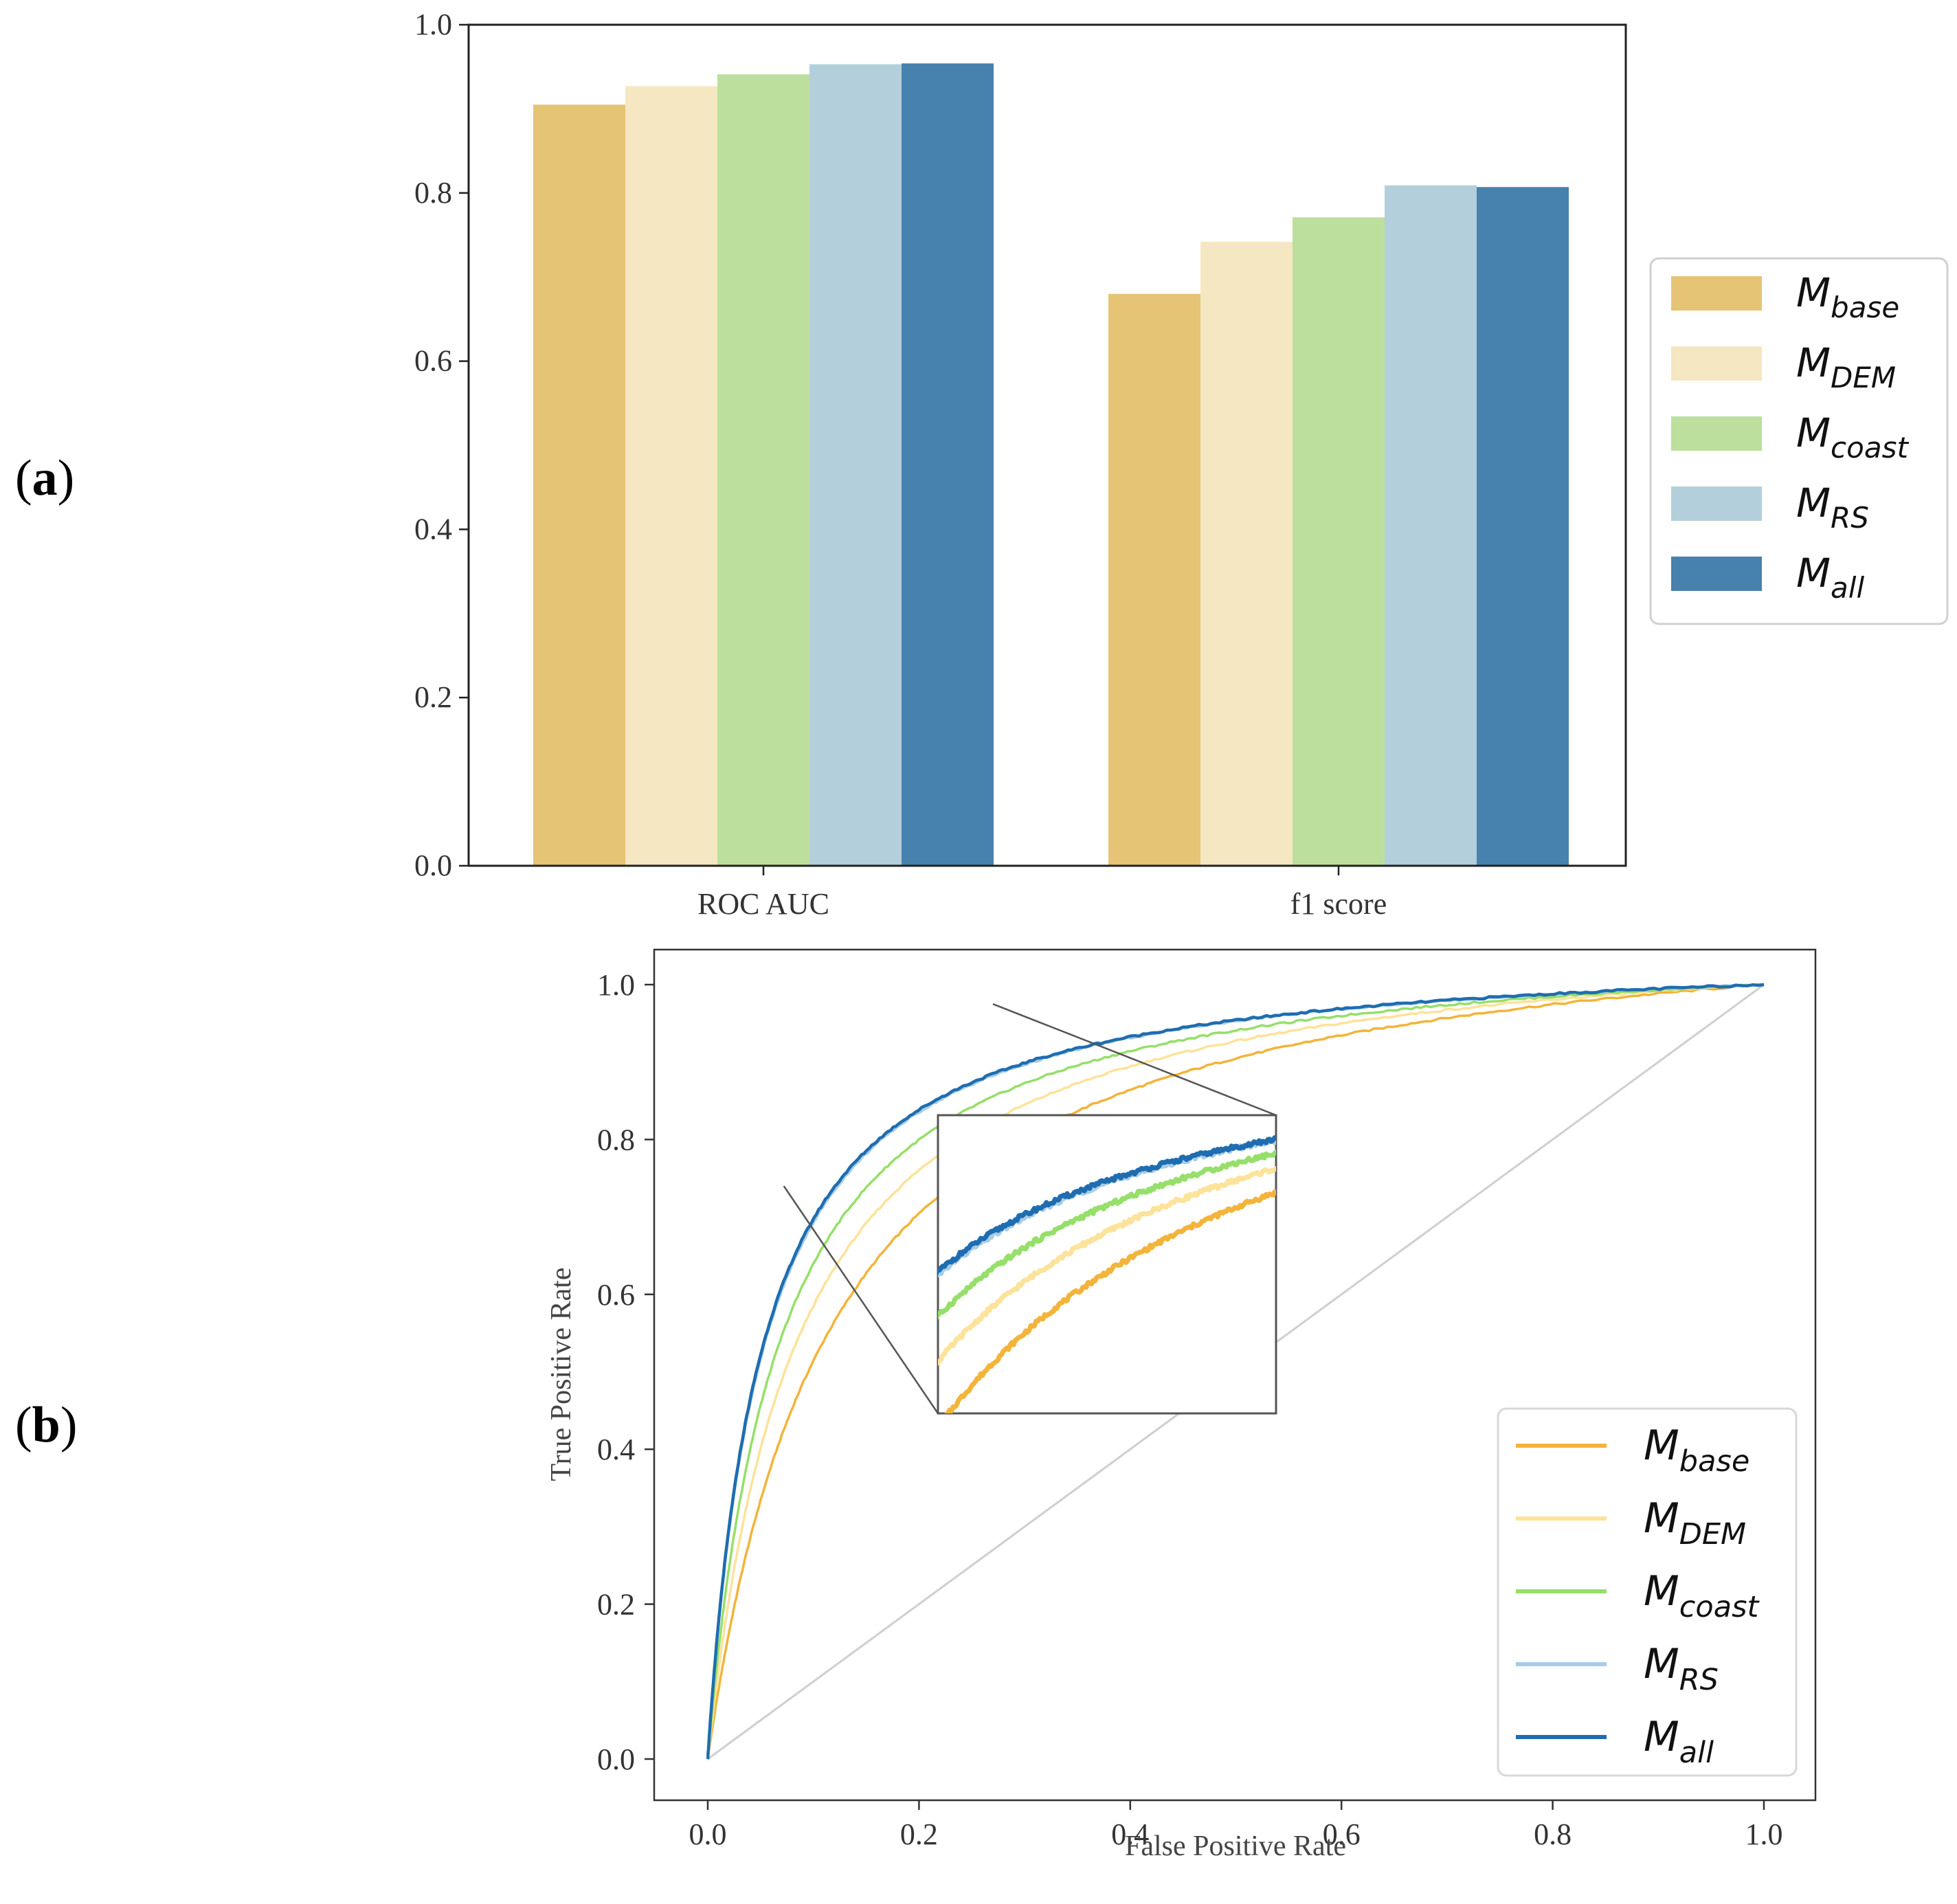  I want to click on bar-legend-swatch-all, so click(1716, 574).